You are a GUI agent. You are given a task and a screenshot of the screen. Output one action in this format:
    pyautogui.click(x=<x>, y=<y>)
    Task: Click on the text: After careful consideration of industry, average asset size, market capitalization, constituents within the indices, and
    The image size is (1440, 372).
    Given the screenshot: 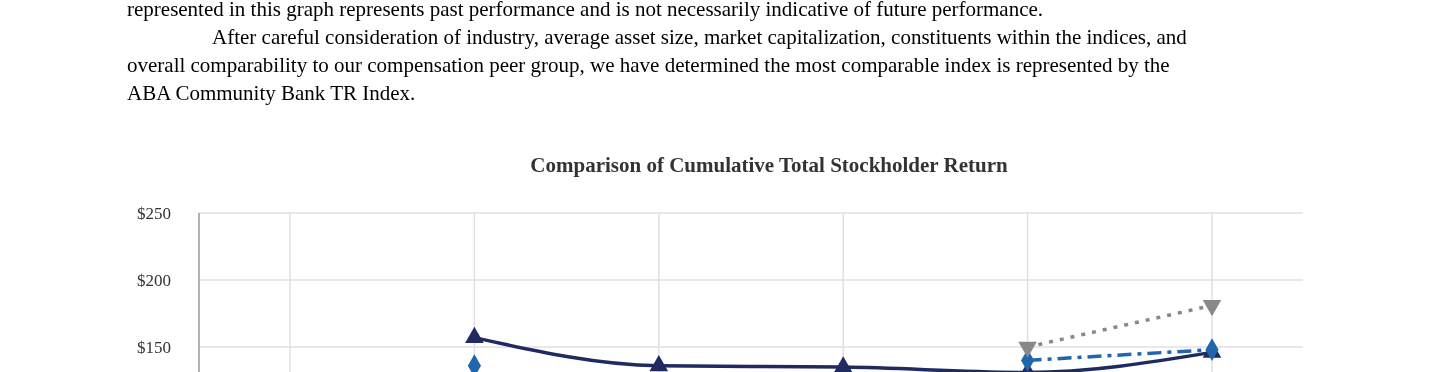 What is the action you would take?
    pyautogui.click(x=700, y=37)
    